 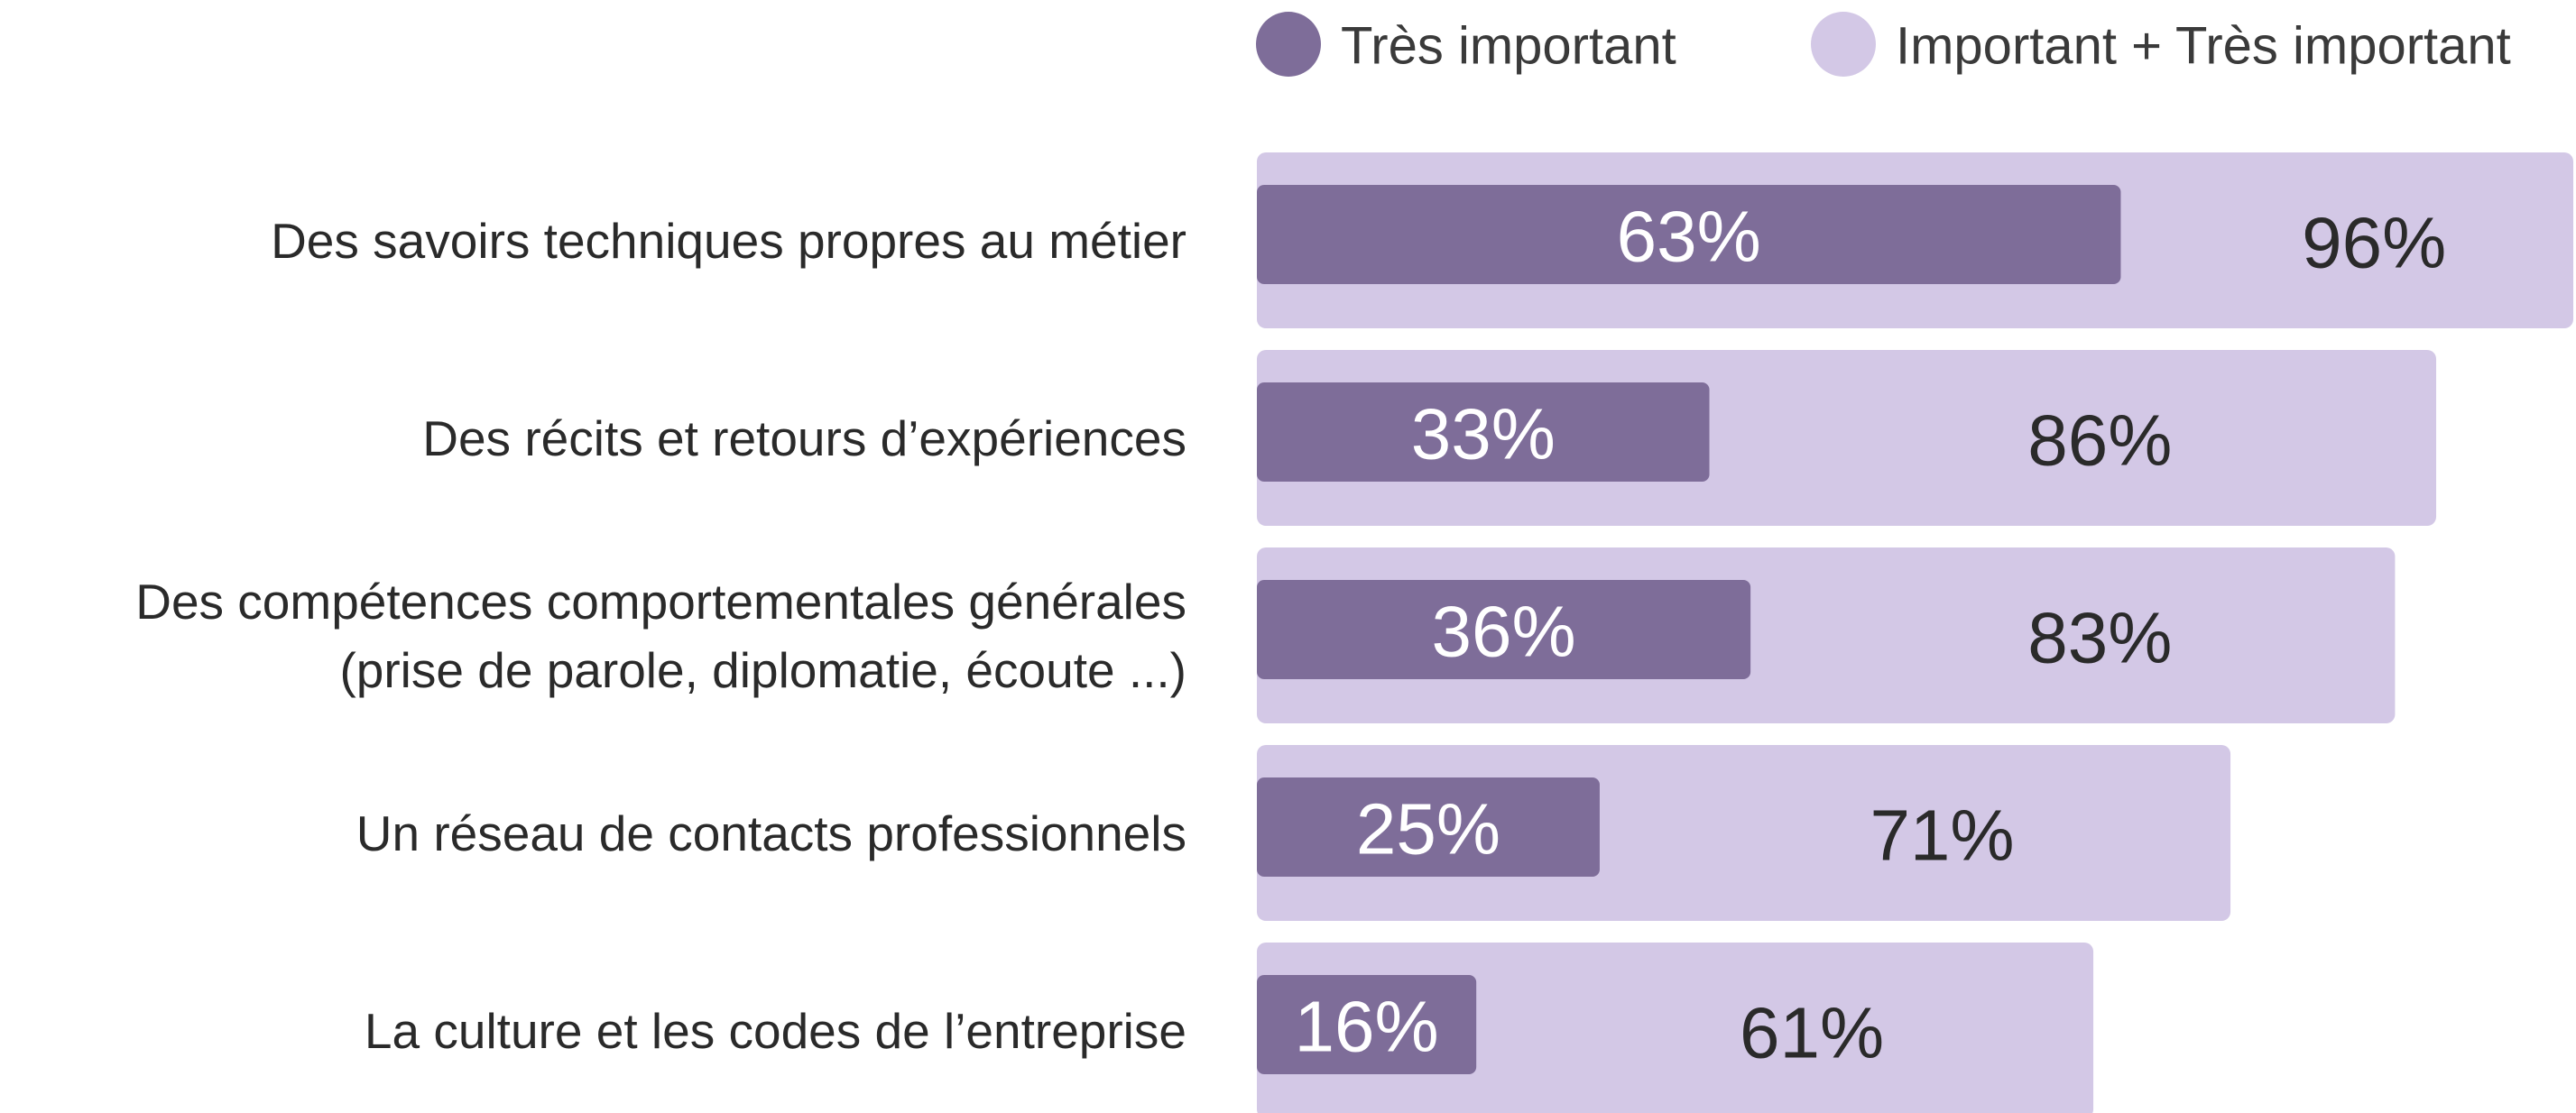 What do you see at coordinates (2203, 46) in the screenshot?
I see `legend-label: Important + Très important` at bounding box center [2203, 46].